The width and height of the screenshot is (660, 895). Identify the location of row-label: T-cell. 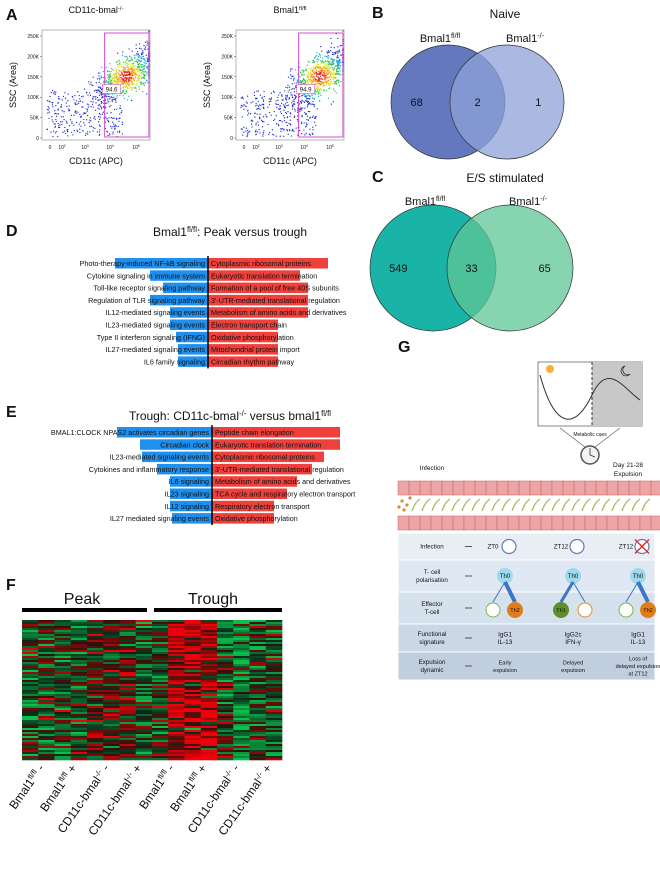
(432, 612).